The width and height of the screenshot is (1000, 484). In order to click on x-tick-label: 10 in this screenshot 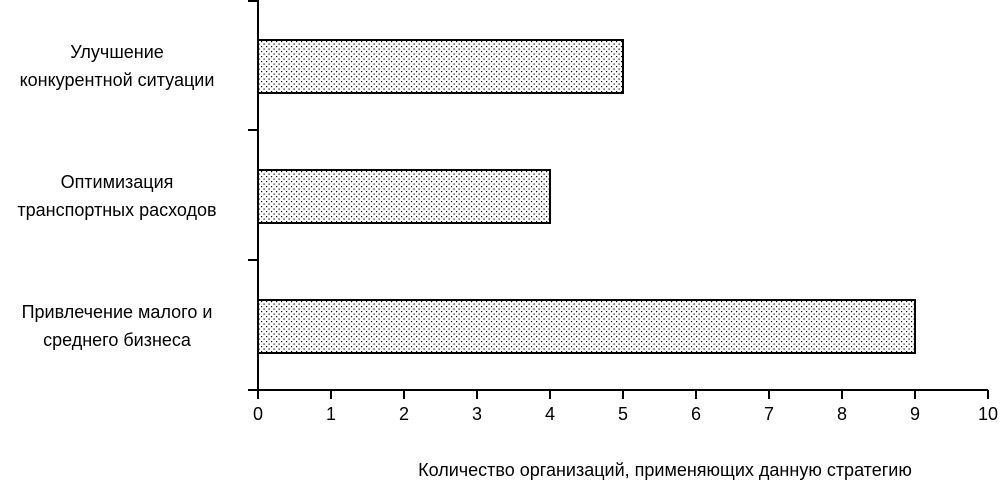, I will do `click(988, 414)`.